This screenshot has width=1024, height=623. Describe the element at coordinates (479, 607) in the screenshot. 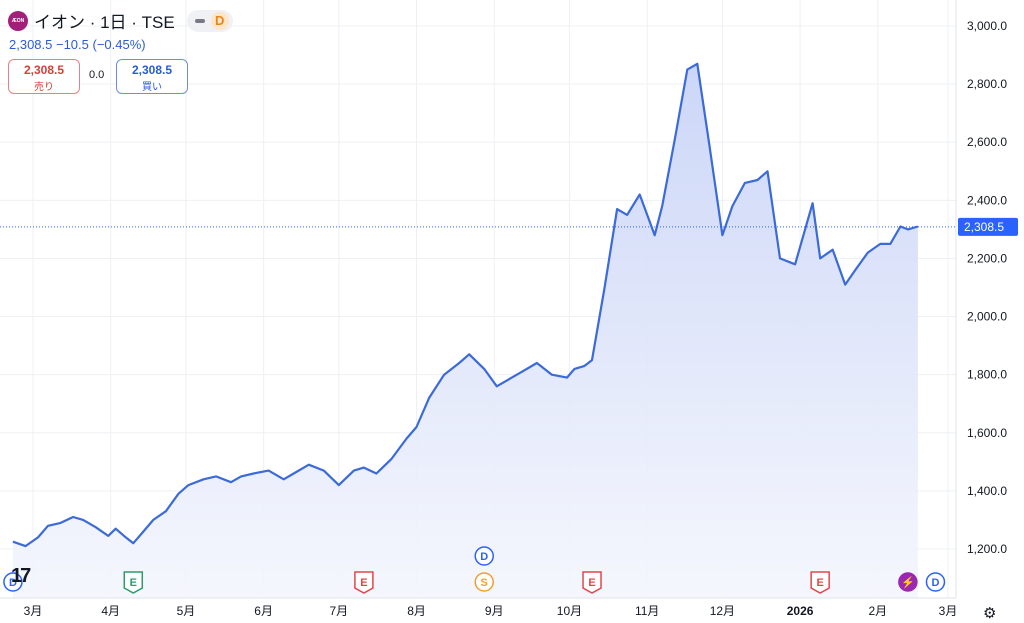

I see `x-axis: 3月 4月 5月 6月 7月 8月 9月 10月 11月 12月 2026 2月 3月` at that location.